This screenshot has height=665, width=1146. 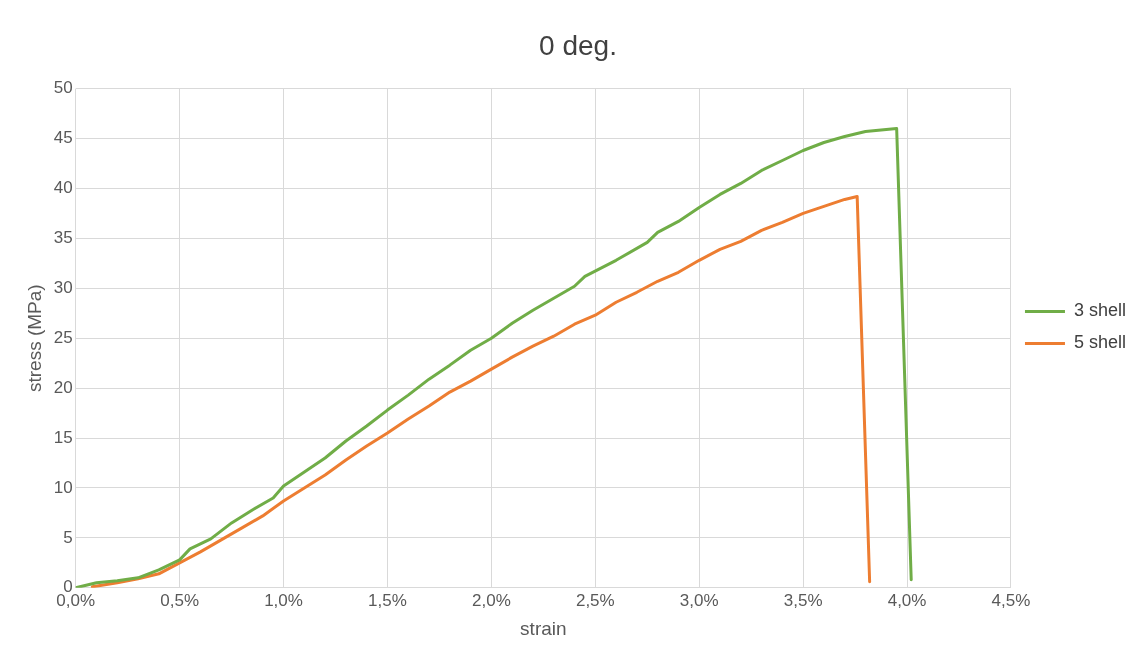 I want to click on y-tick-label: 20, so click(x=63, y=387).